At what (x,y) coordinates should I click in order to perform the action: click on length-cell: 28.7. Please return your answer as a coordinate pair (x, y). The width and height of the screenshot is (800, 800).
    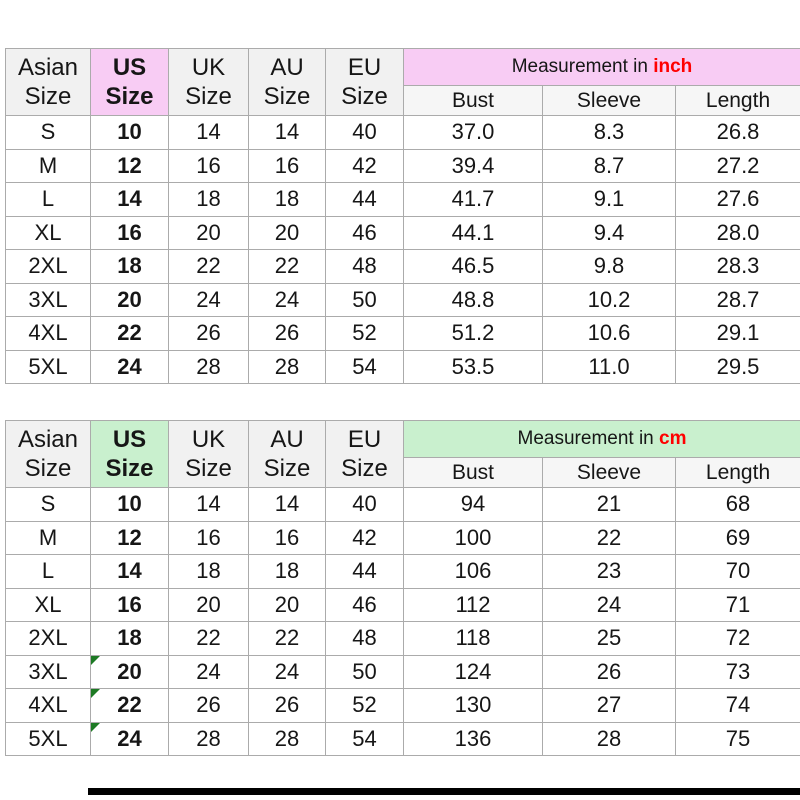
    Looking at the image, I should click on (737, 299).